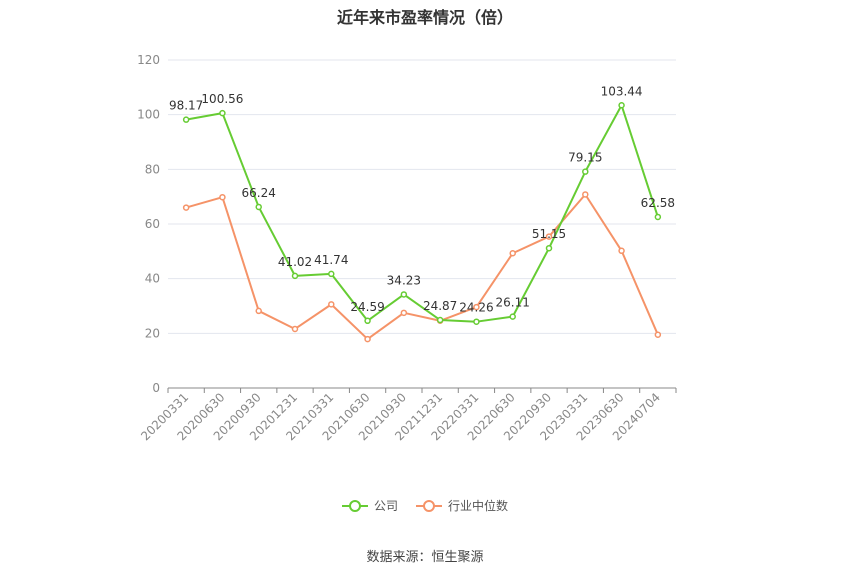 The height and width of the screenshot is (575, 850). I want to click on data-label-company: 24.59, so click(367, 307).